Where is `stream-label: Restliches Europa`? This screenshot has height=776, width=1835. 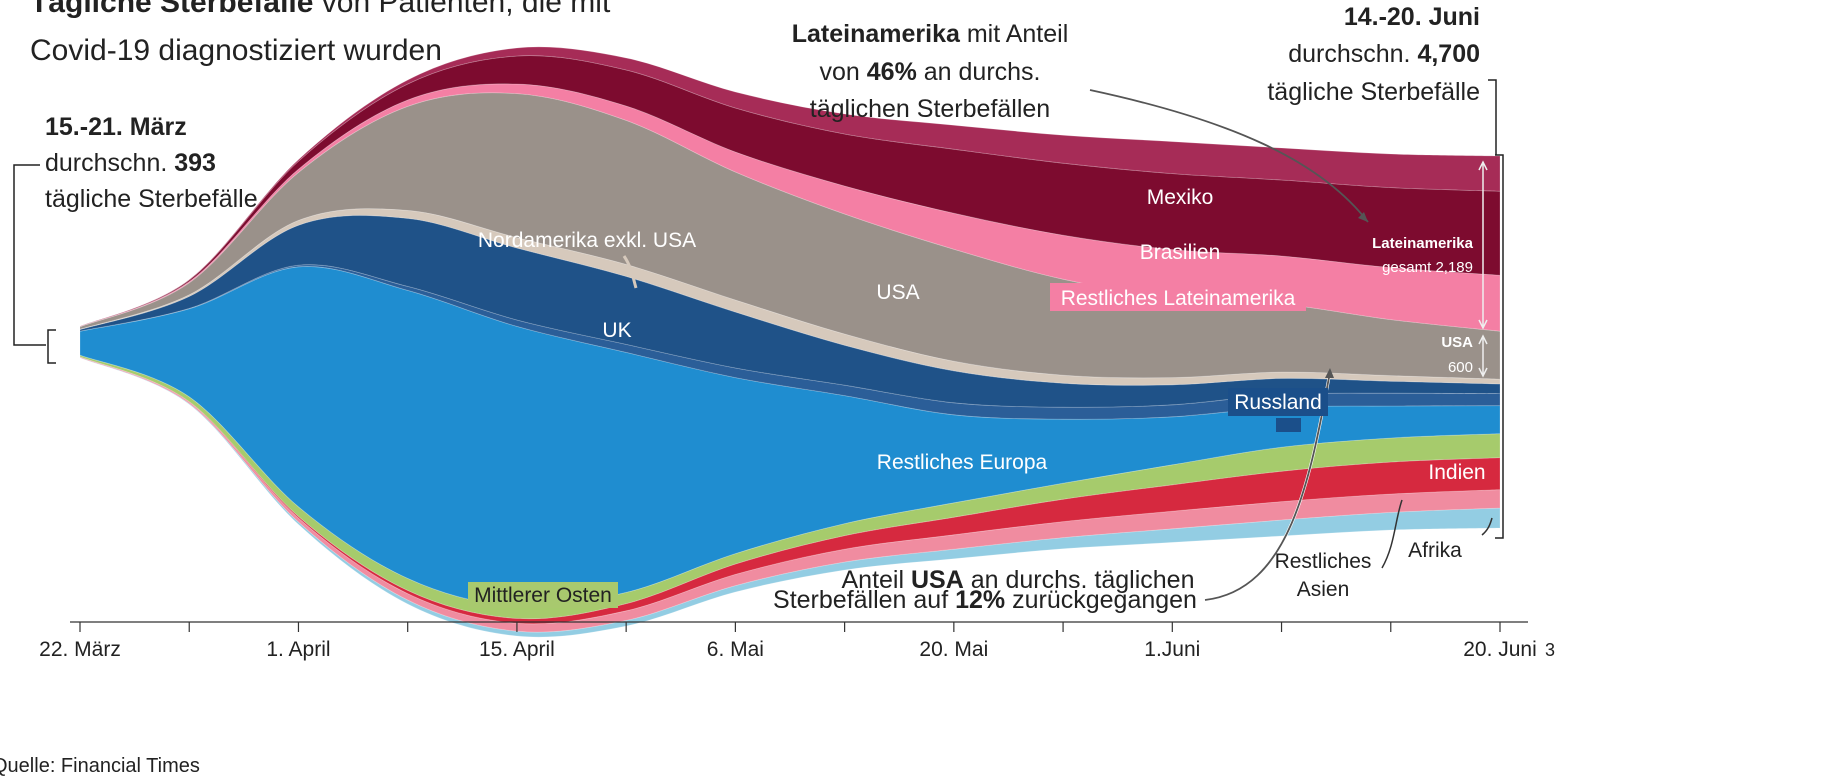 stream-label: Restliches Europa is located at coordinates (962, 462).